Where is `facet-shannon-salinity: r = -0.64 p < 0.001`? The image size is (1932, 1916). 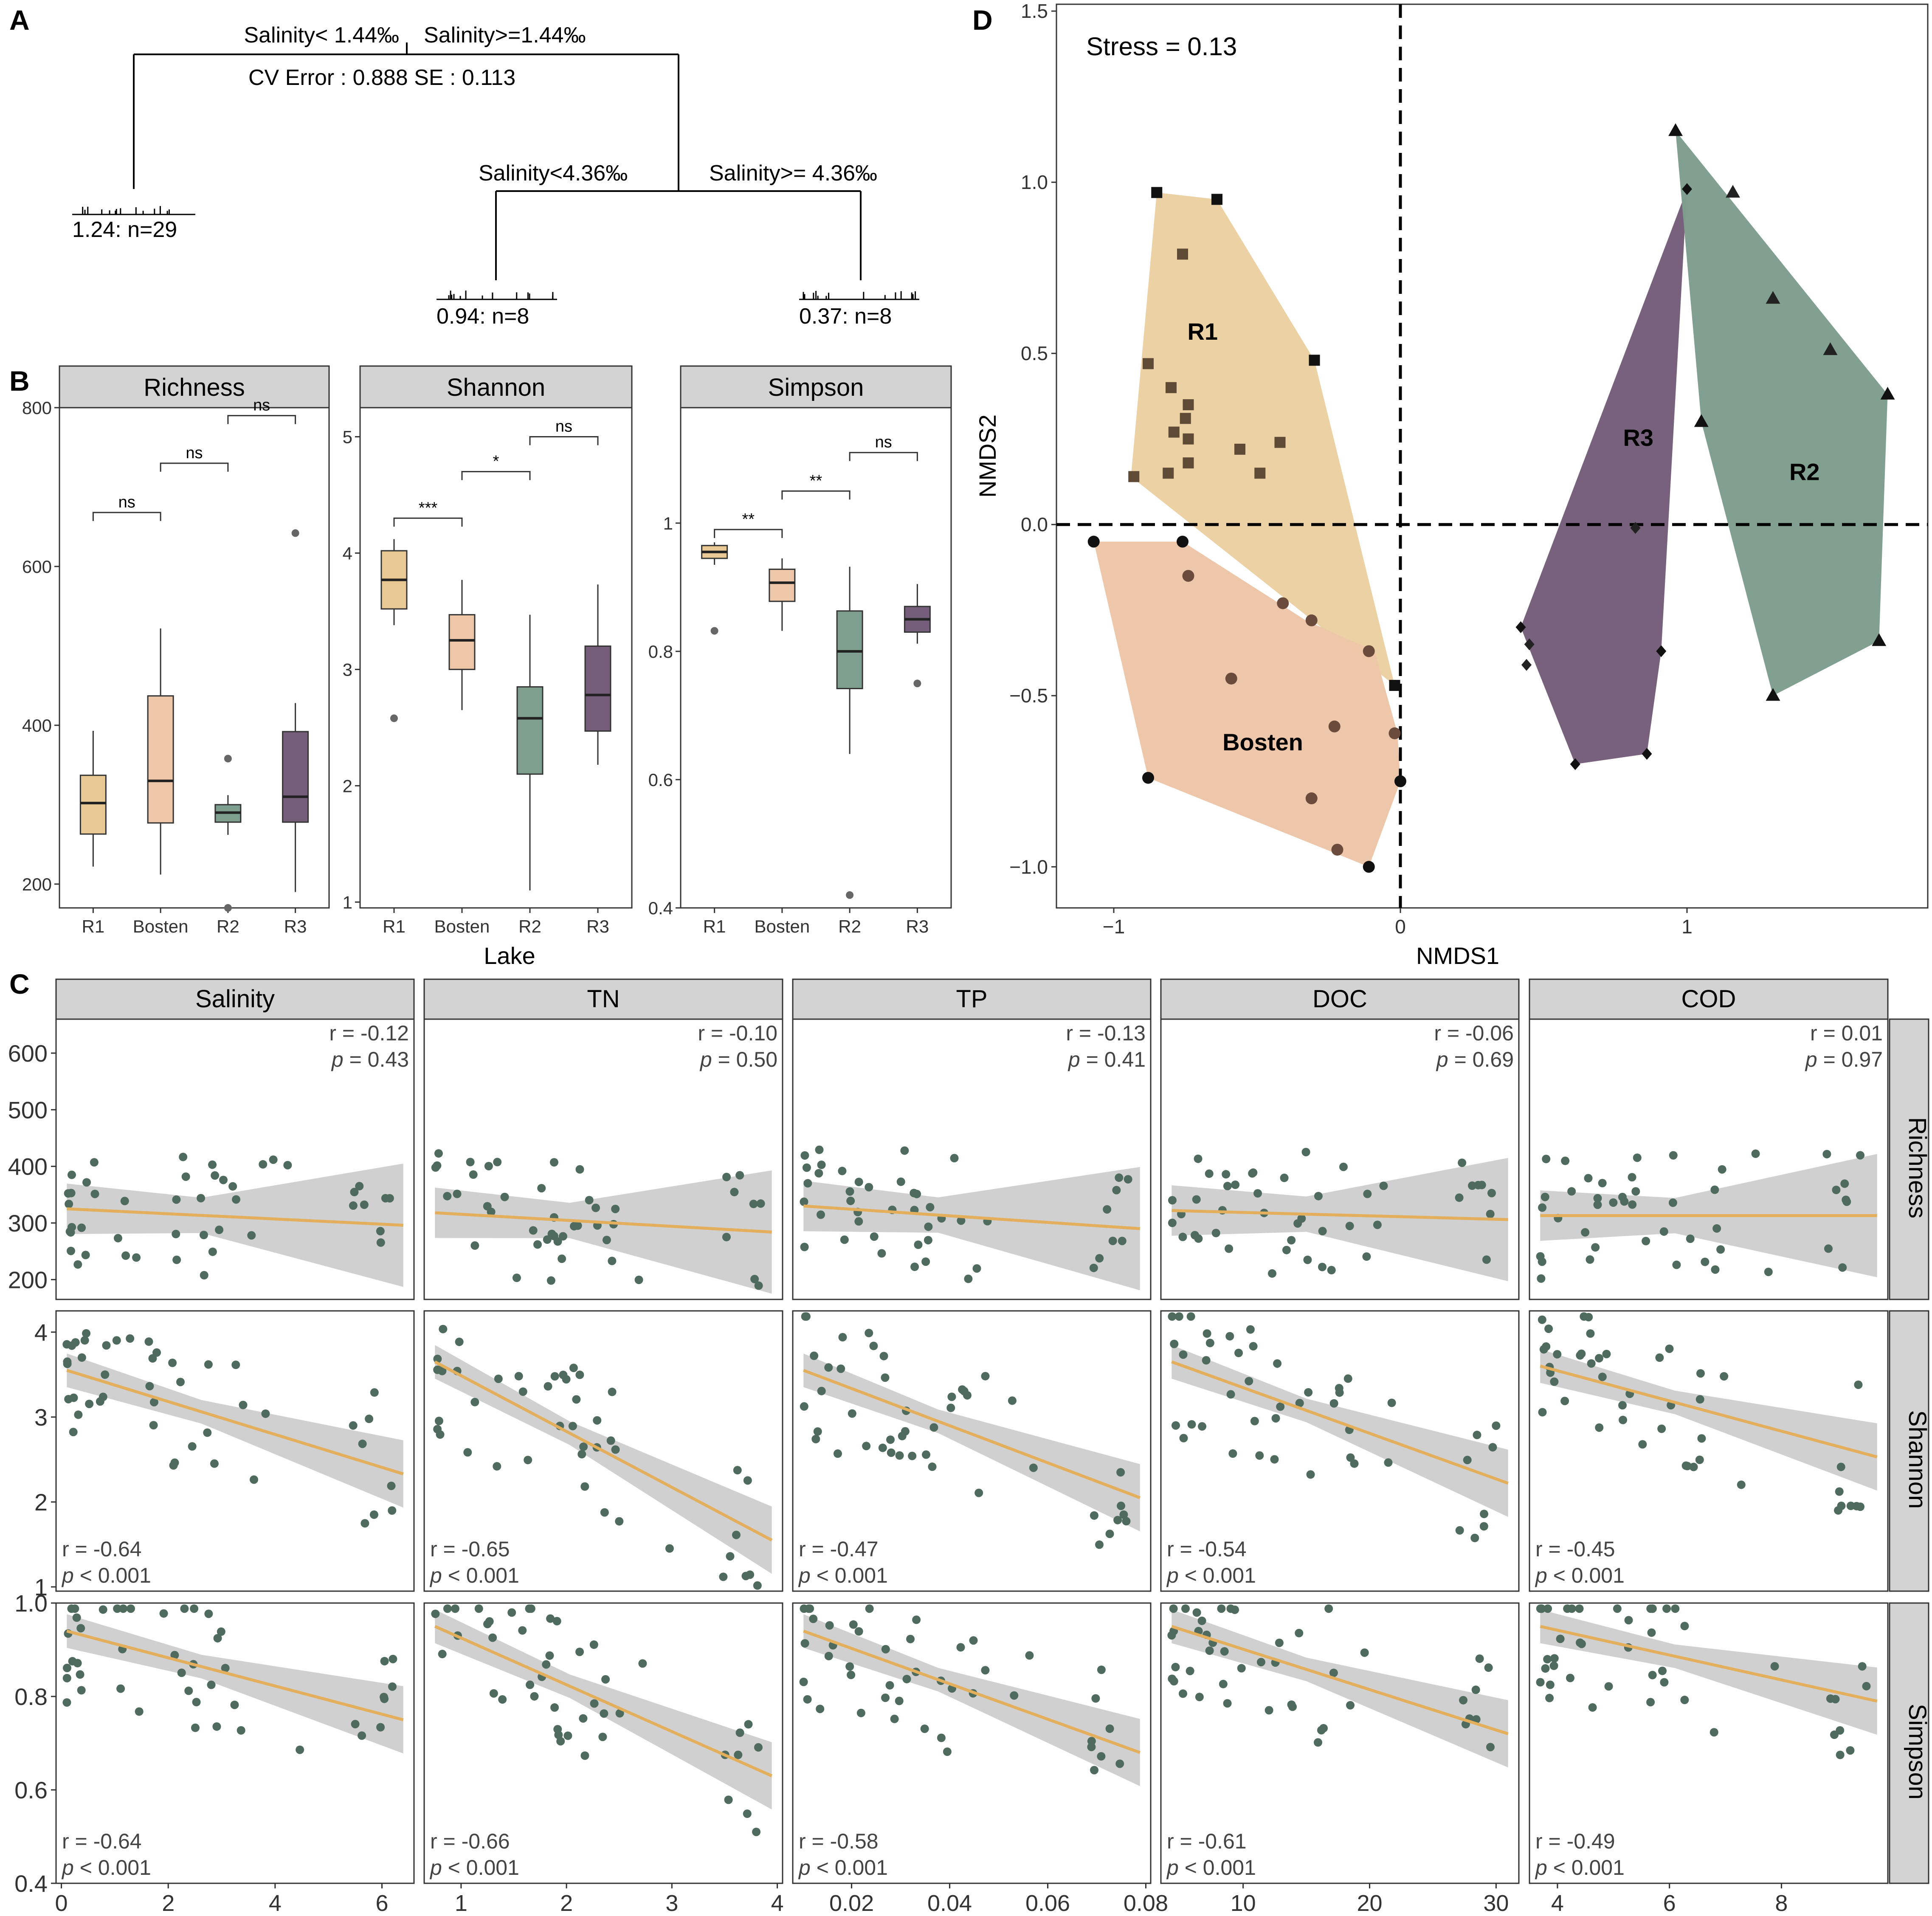 facet-shannon-salinity: r = -0.64 p < 0.001 is located at coordinates (235, 1451).